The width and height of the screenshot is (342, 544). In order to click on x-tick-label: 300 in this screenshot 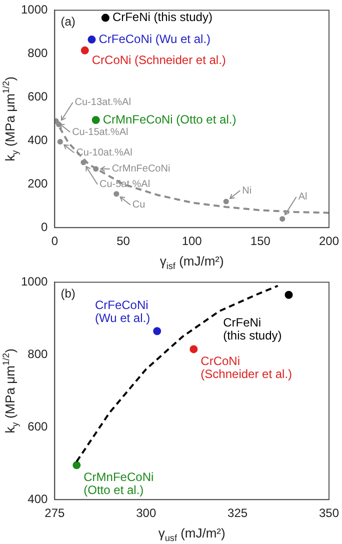, I will do `click(146, 513)`.